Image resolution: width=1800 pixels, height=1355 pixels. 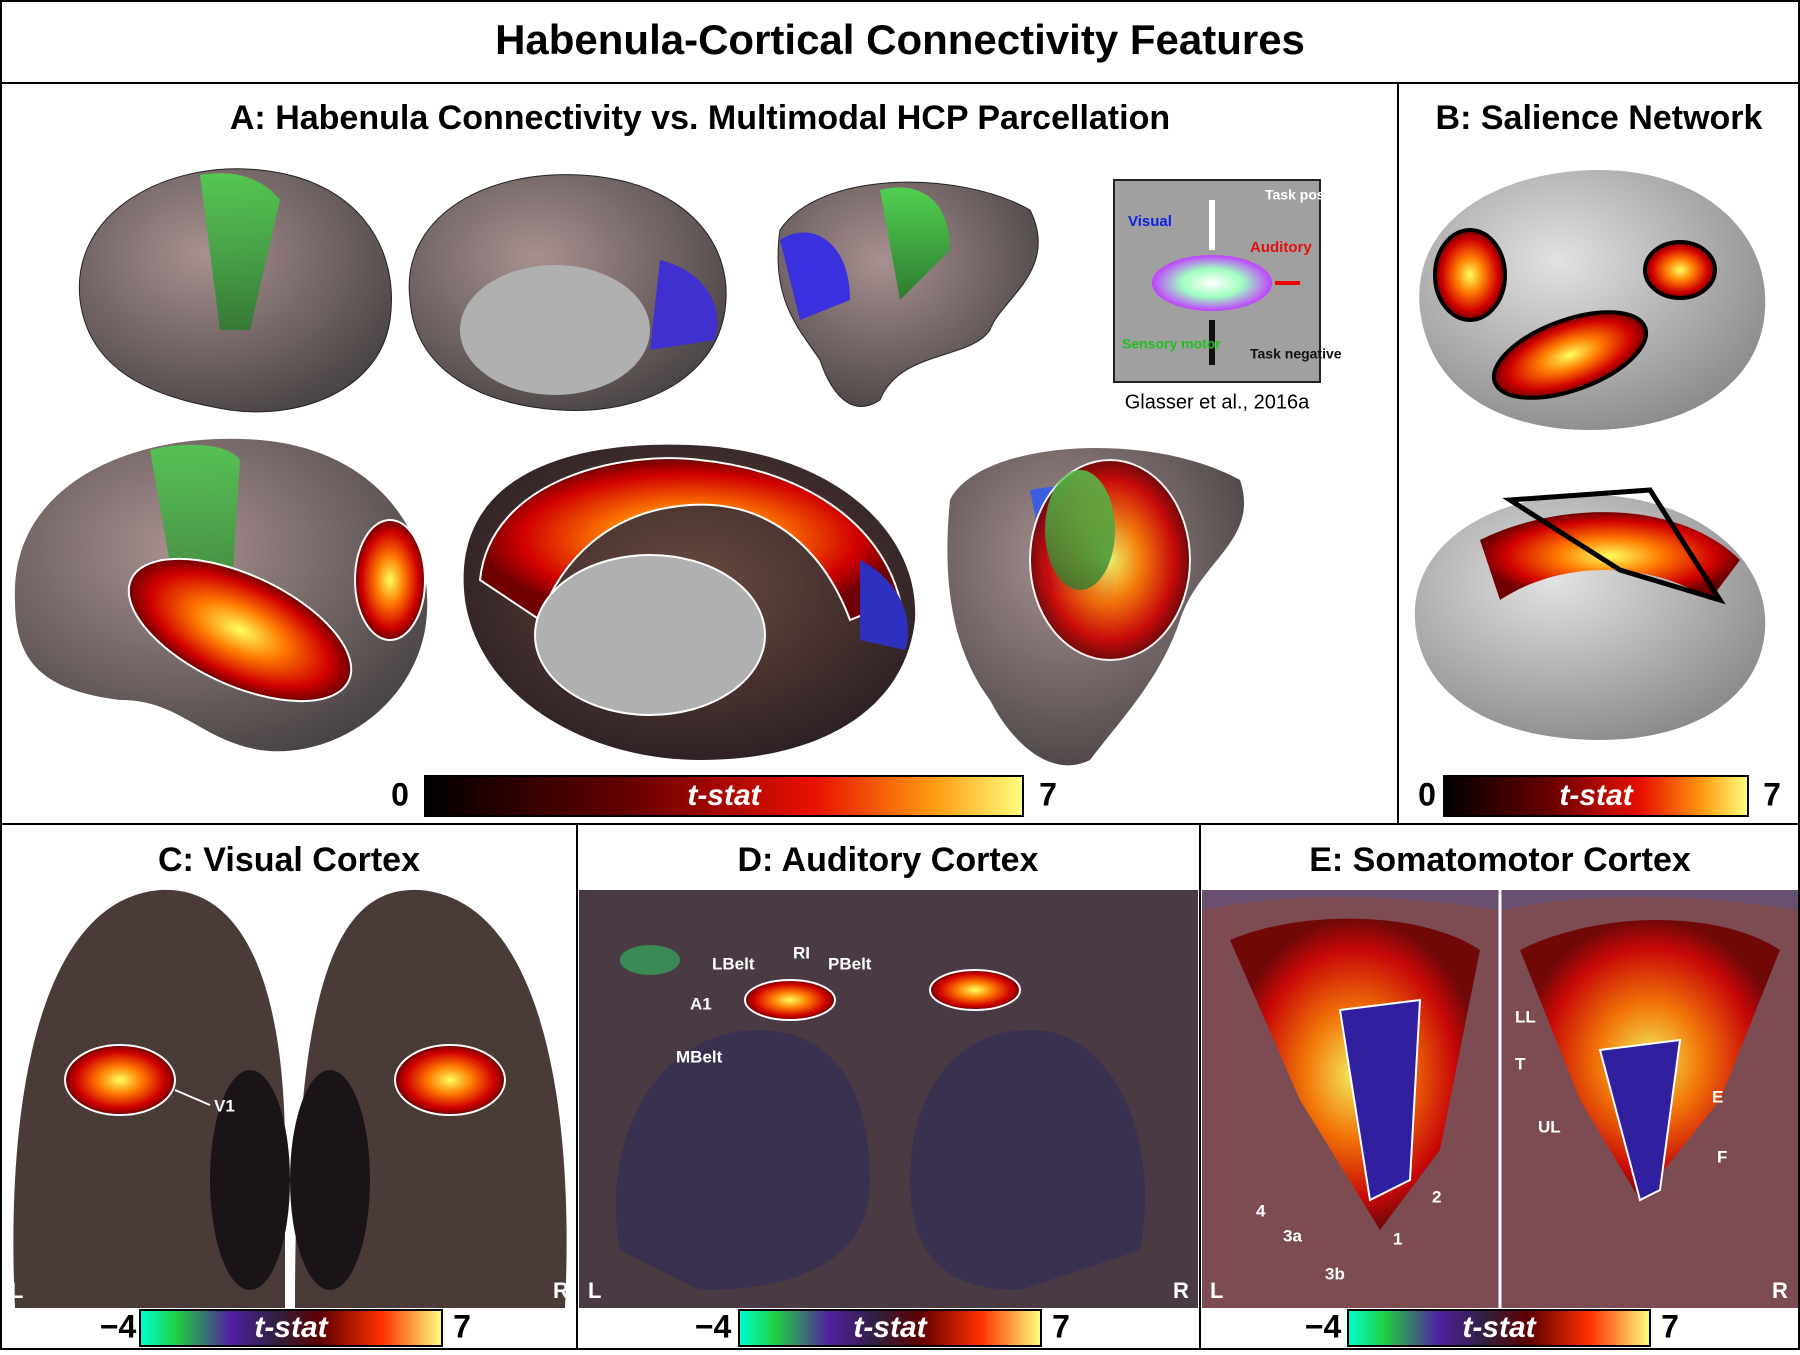 What do you see at coordinates (1150, 221) in the screenshot?
I see `legend-label: Visual` at bounding box center [1150, 221].